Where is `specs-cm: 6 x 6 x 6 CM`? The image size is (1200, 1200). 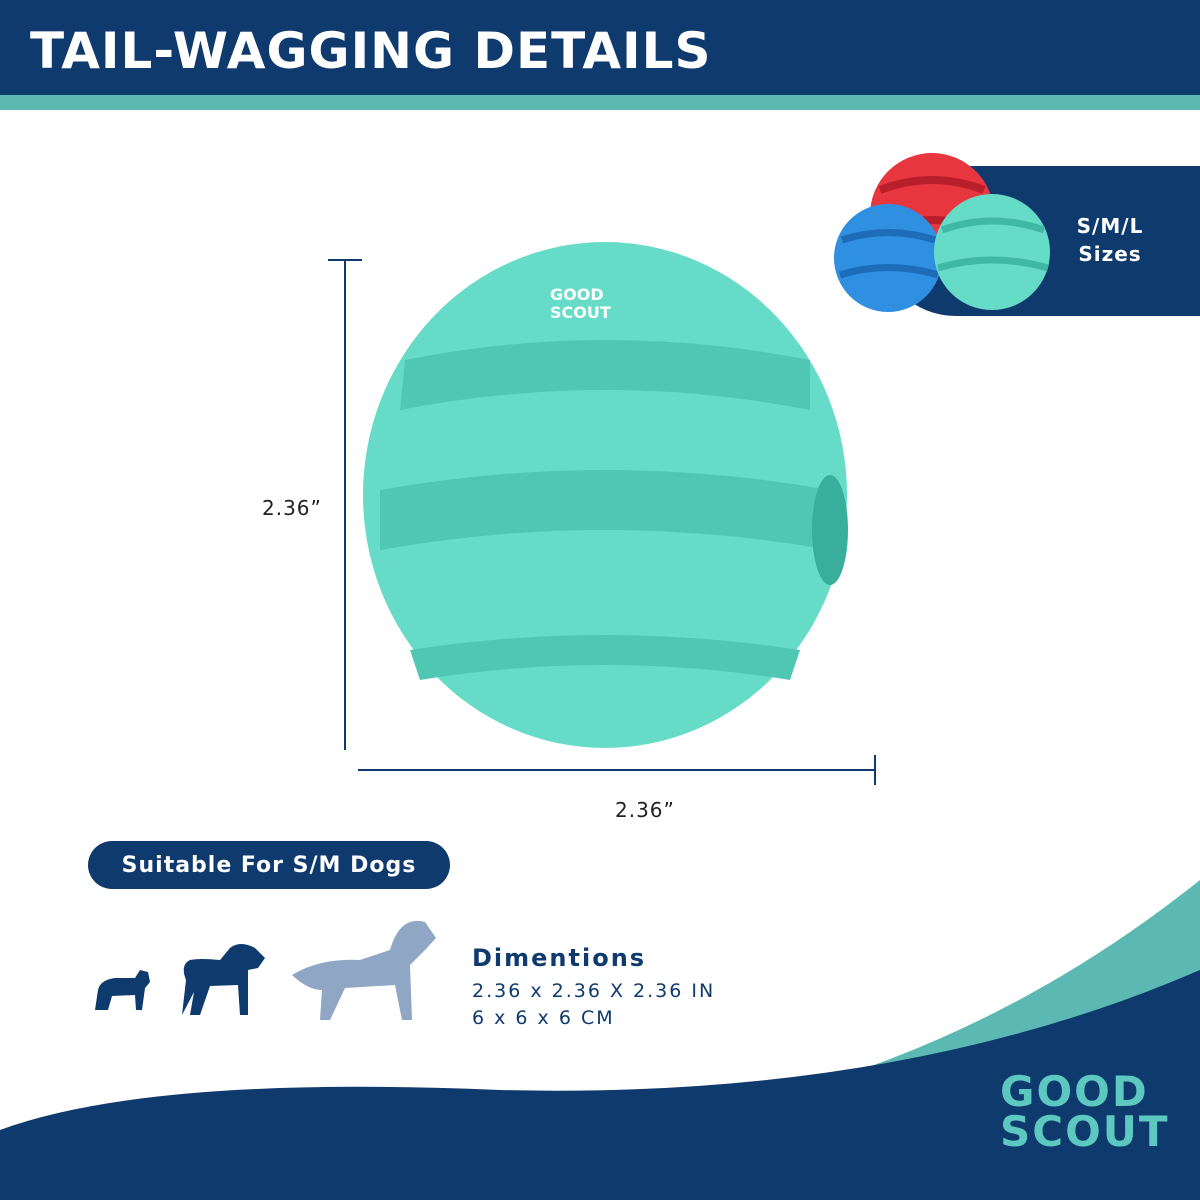
specs-cm: 6 x 6 x 6 CM is located at coordinates (543, 1018).